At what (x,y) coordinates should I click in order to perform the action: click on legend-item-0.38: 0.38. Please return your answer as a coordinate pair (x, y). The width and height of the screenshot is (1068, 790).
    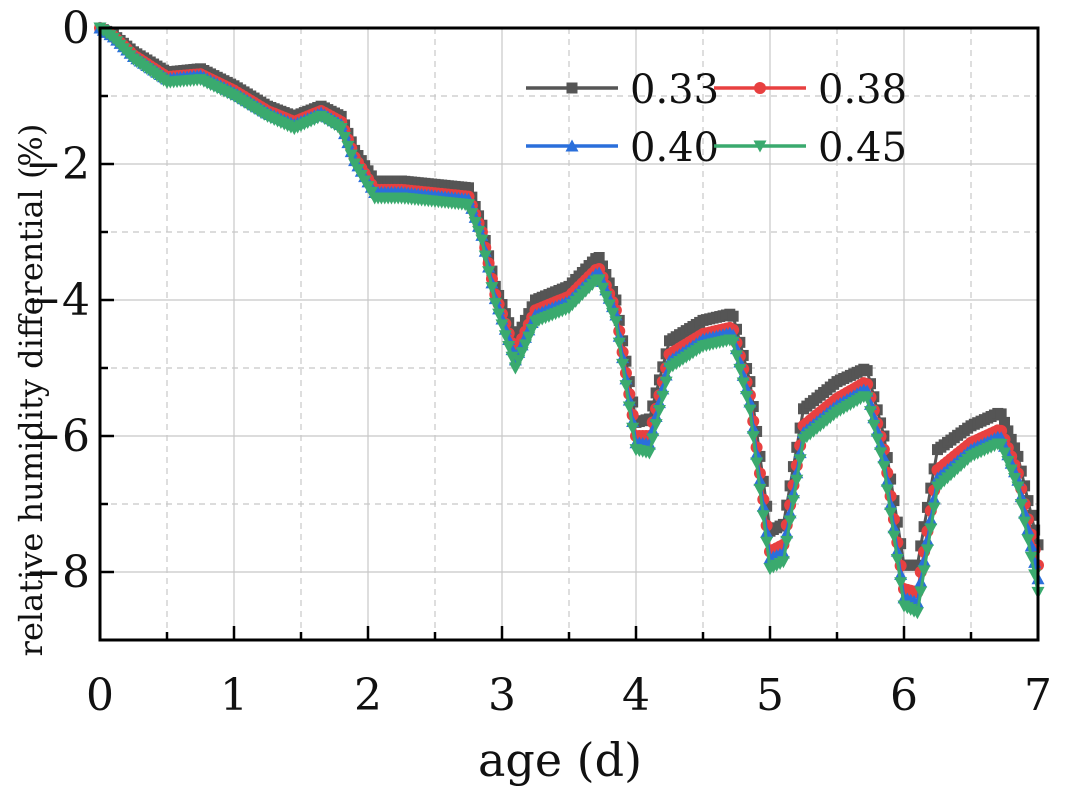
    Looking at the image, I should click on (810, 90).